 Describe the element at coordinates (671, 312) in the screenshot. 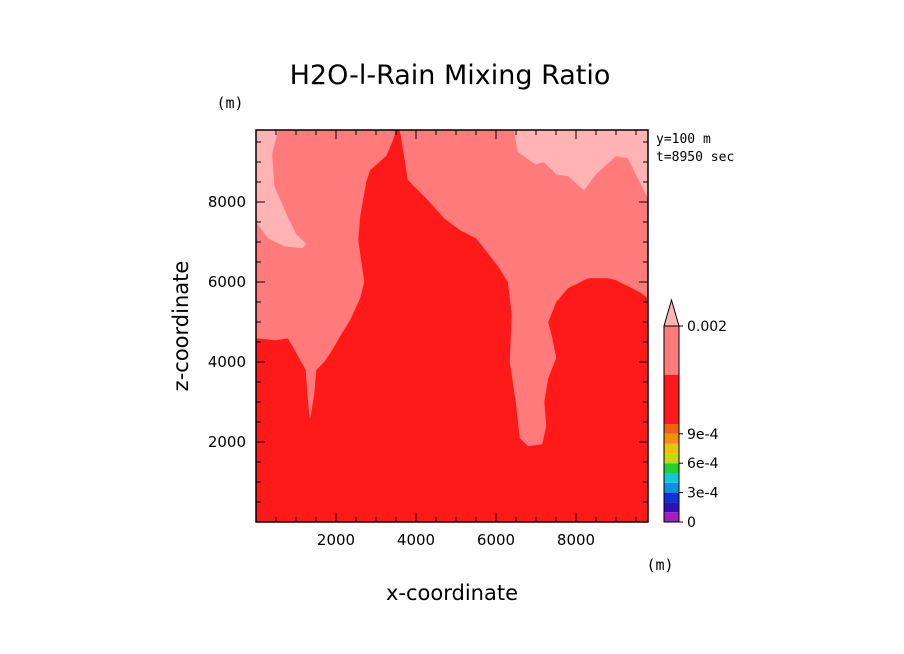

I see `colorbar-extension-arrow` at that location.